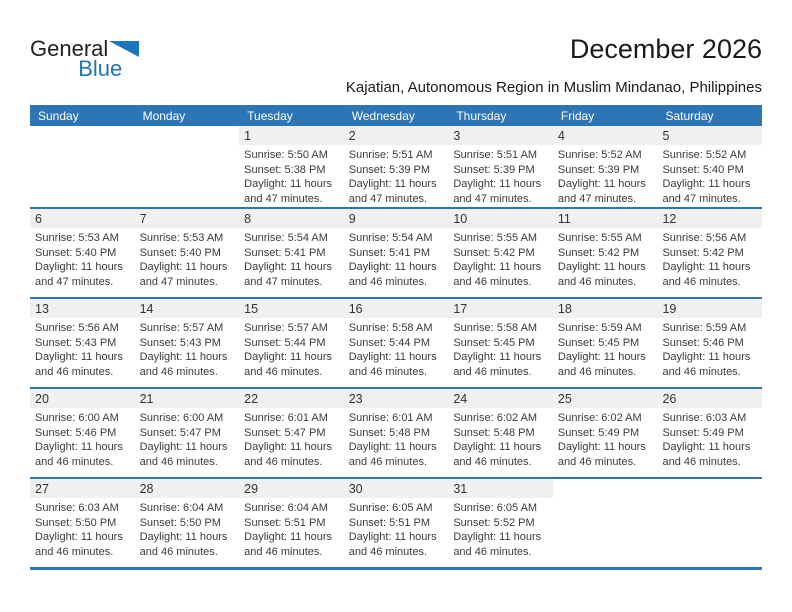 Image resolution: width=792 pixels, height=612 pixels. I want to click on day-number: 30, so click(396, 488).